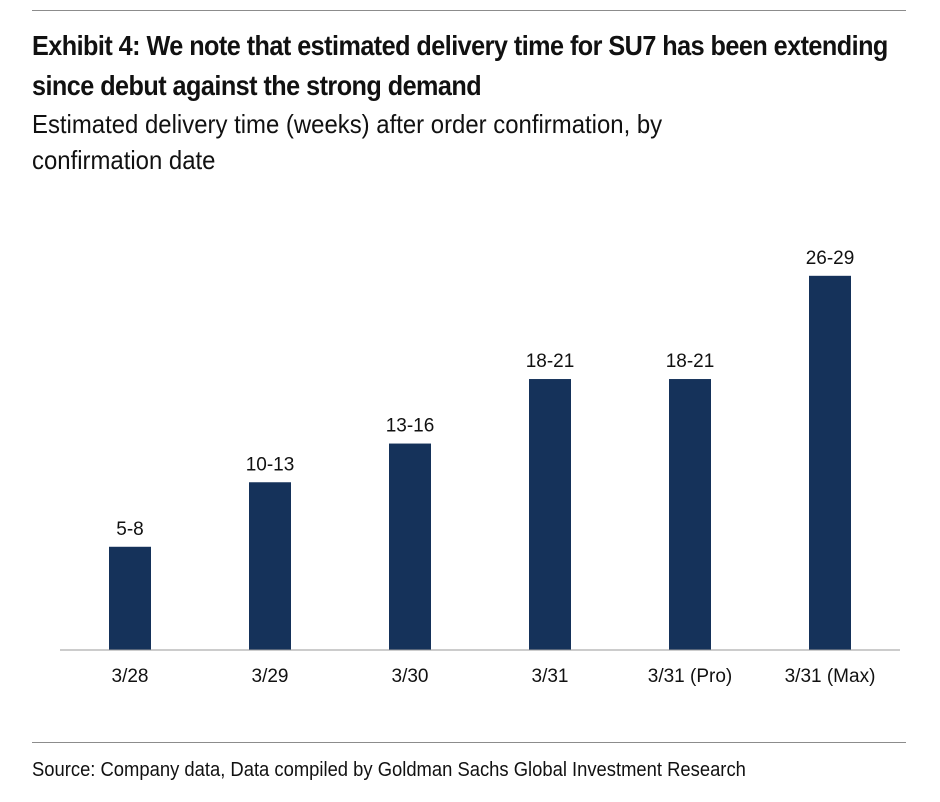 Image resolution: width=940 pixels, height=802 pixels. I want to click on x-tick-label-5: 3/31 (Max), so click(830, 676).